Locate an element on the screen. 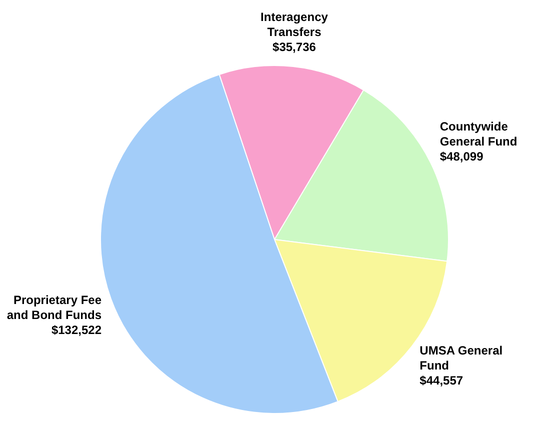 The height and width of the screenshot is (425, 549). slice-label: UMSA General Fund is located at coordinates (461, 357).